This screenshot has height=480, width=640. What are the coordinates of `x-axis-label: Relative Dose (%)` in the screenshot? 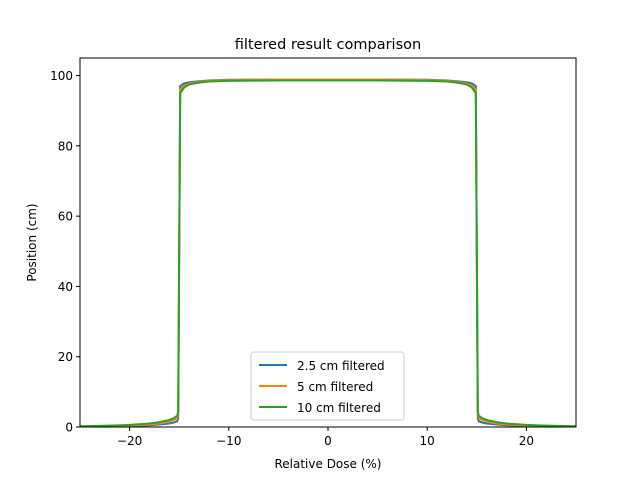 It's located at (327, 464).